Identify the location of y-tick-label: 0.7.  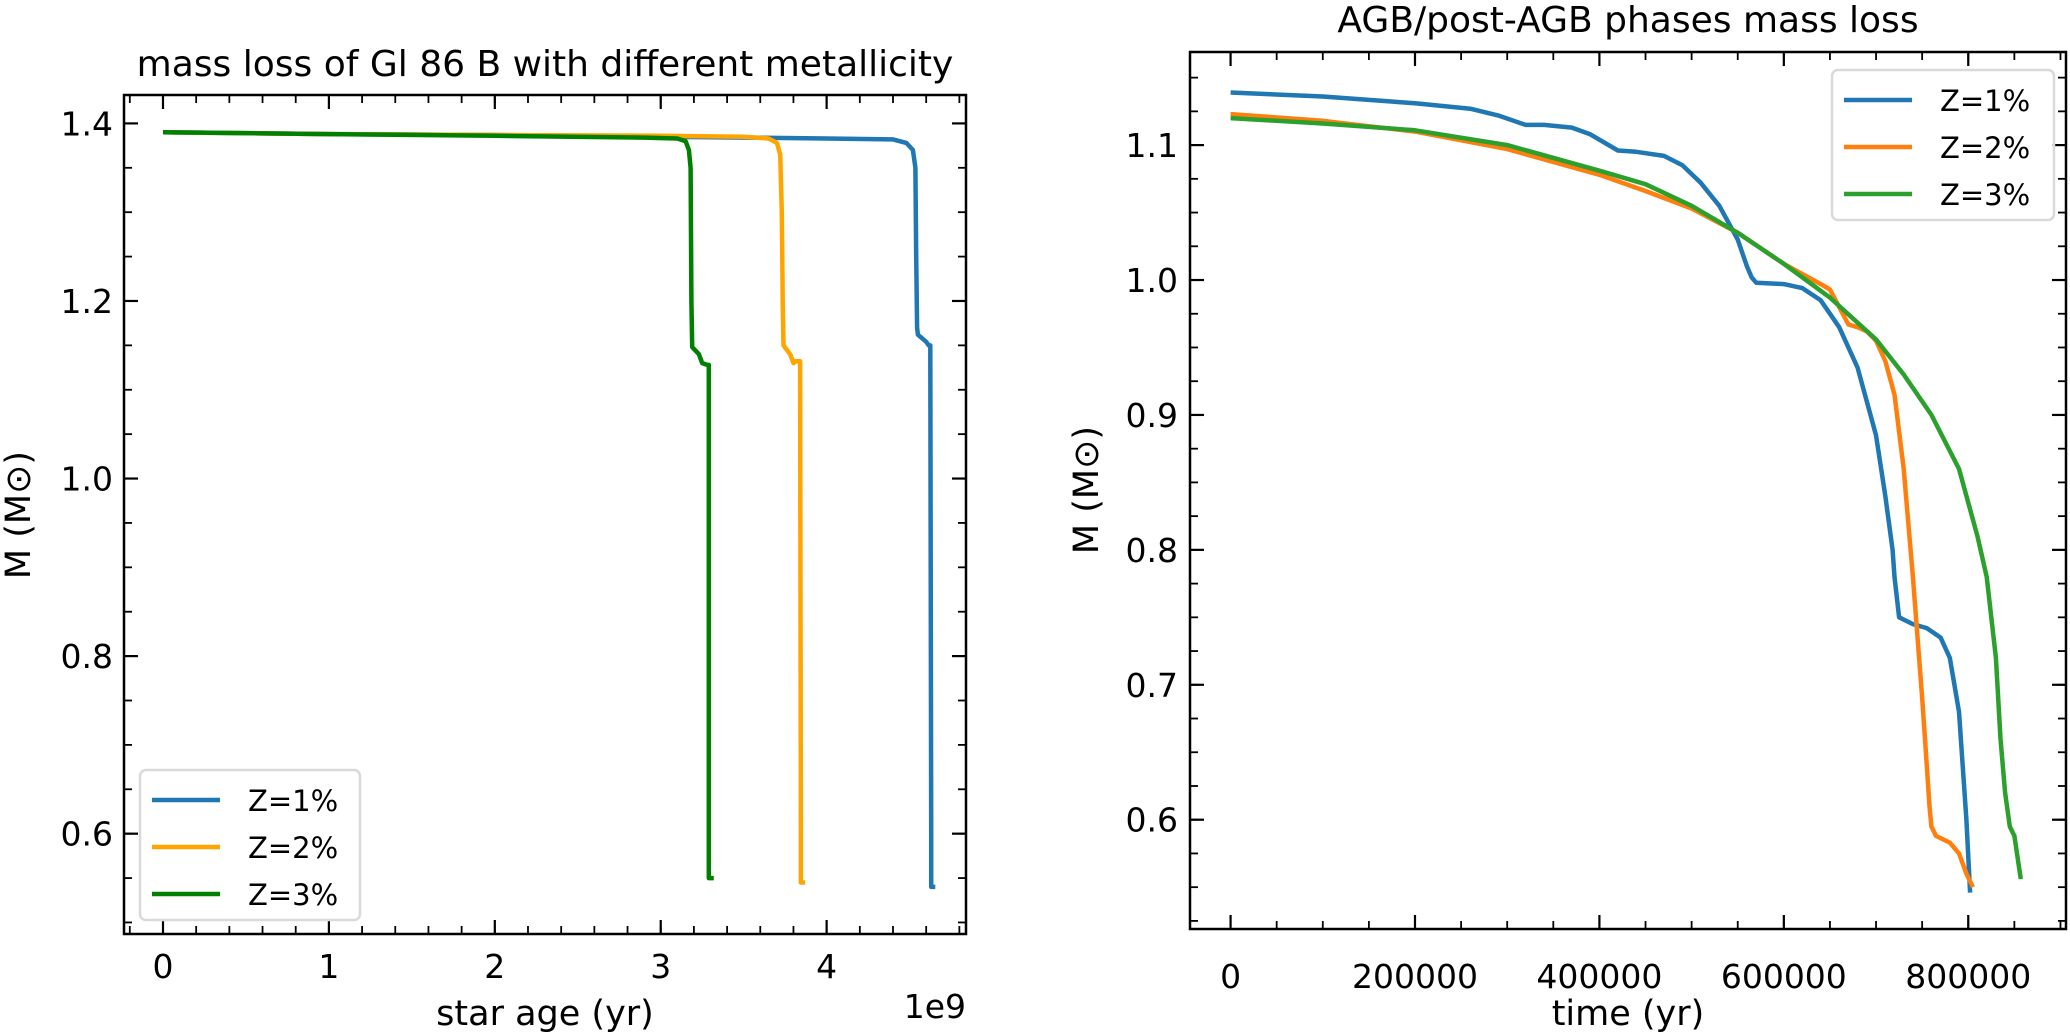
(1152, 685).